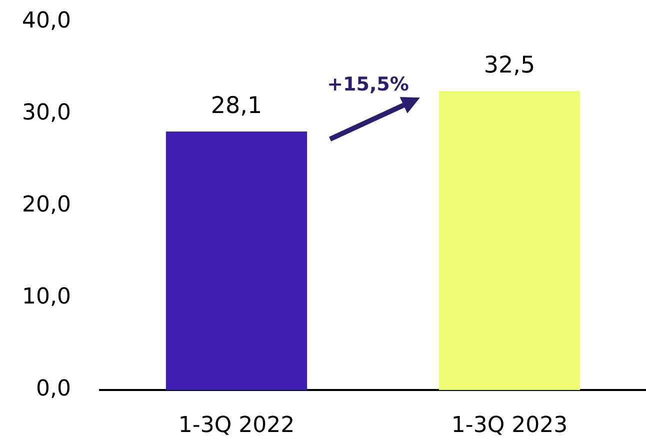 The image size is (646, 443). What do you see at coordinates (236, 105) in the screenshot?
I see `data-label: 28,1` at bounding box center [236, 105].